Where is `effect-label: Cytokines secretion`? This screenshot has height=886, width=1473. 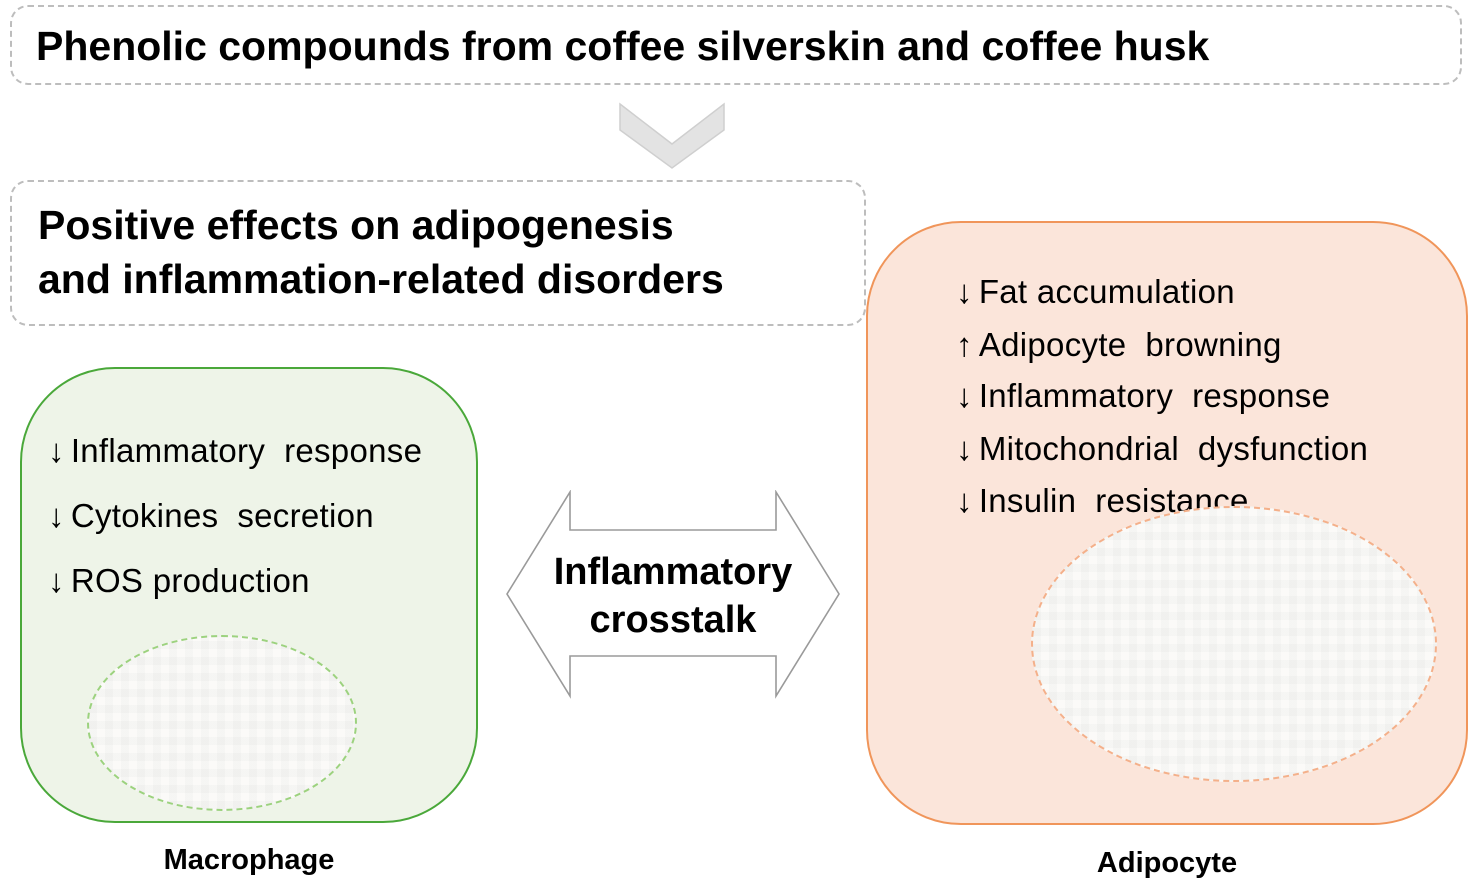
effect-label: Cytokines secretion is located at coordinates (222, 515).